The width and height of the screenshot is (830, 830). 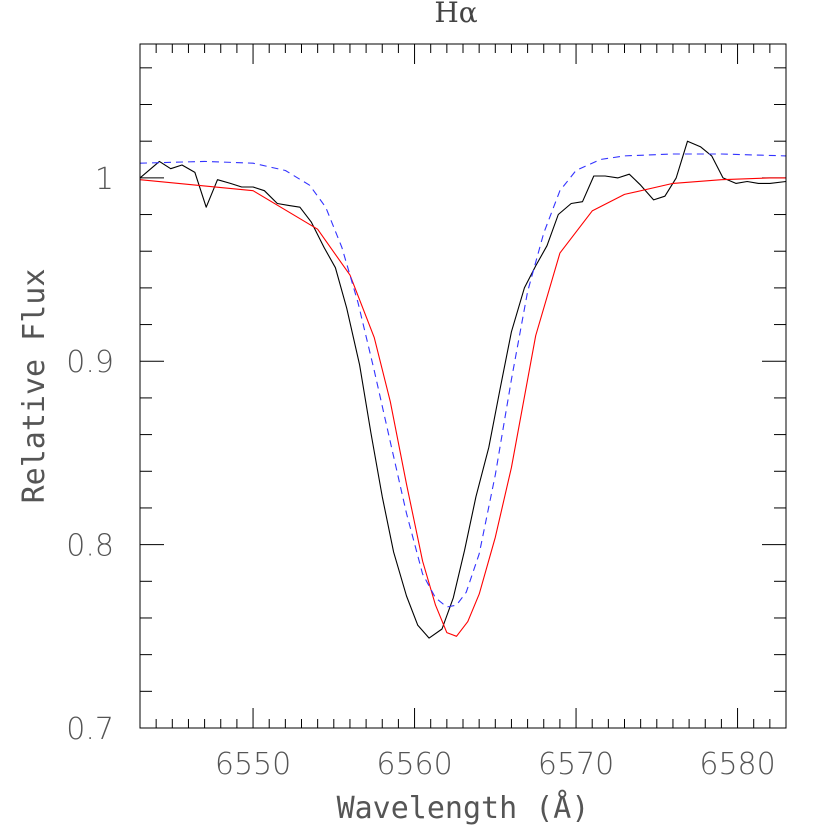 I want to click on x-tick-label: 6570, so click(x=576, y=764).